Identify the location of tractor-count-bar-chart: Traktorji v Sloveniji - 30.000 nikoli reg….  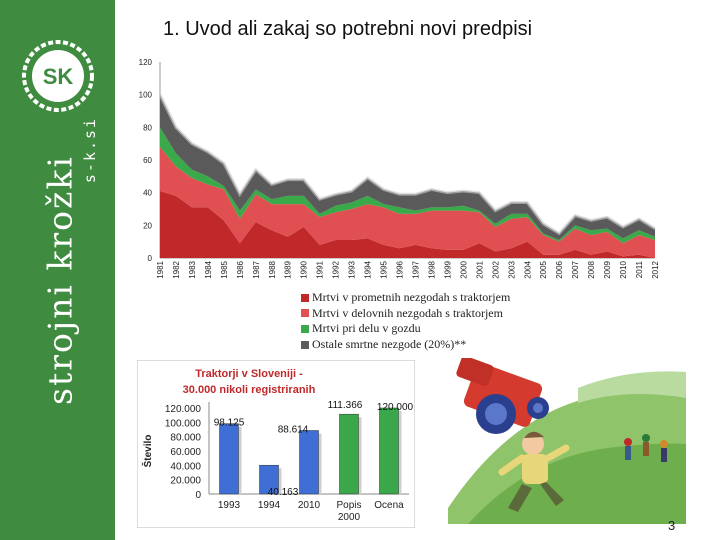
(276, 444).